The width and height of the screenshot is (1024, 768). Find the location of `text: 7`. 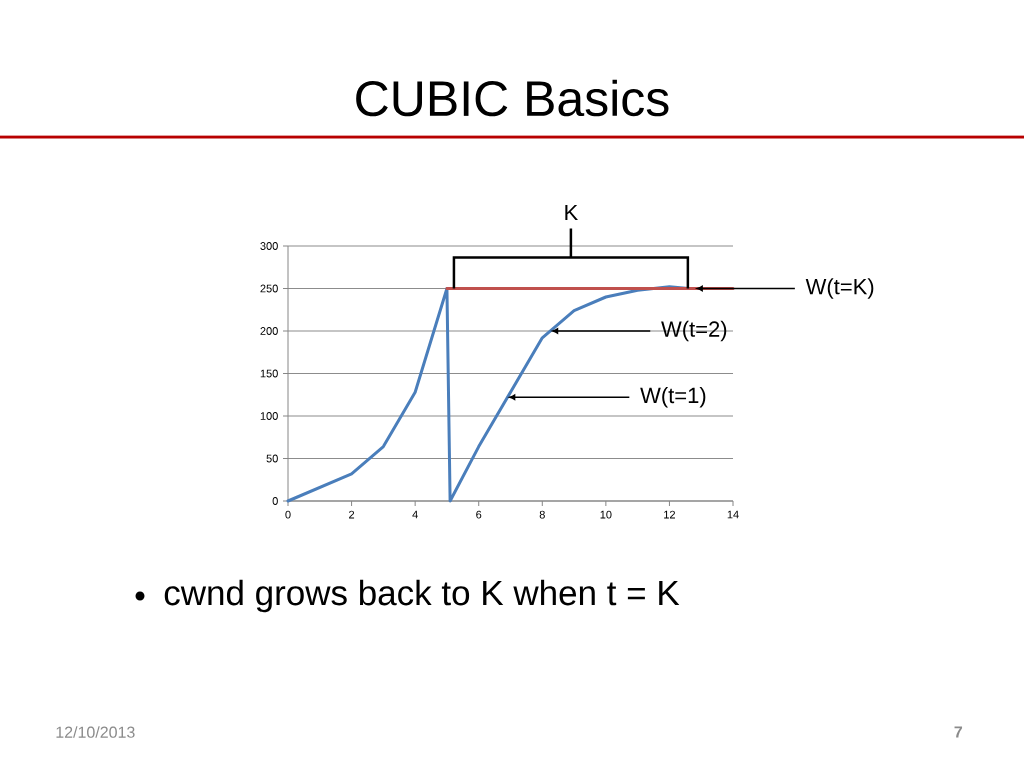

text: 7 is located at coordinates (958, 732).